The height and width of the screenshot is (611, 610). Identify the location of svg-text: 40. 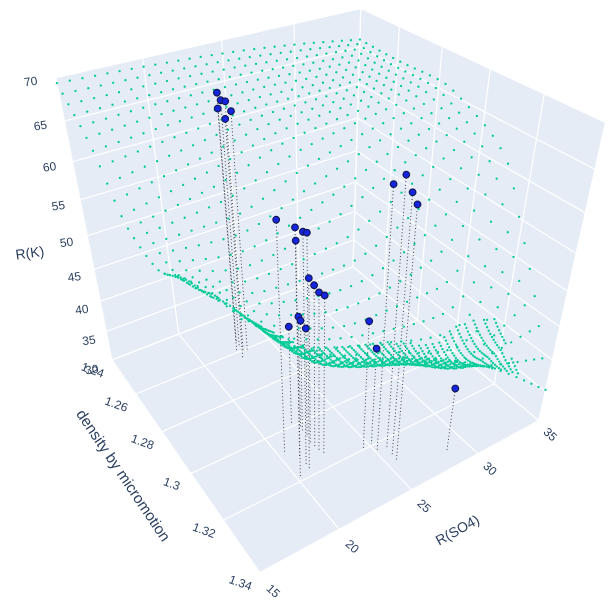
(81, 310).